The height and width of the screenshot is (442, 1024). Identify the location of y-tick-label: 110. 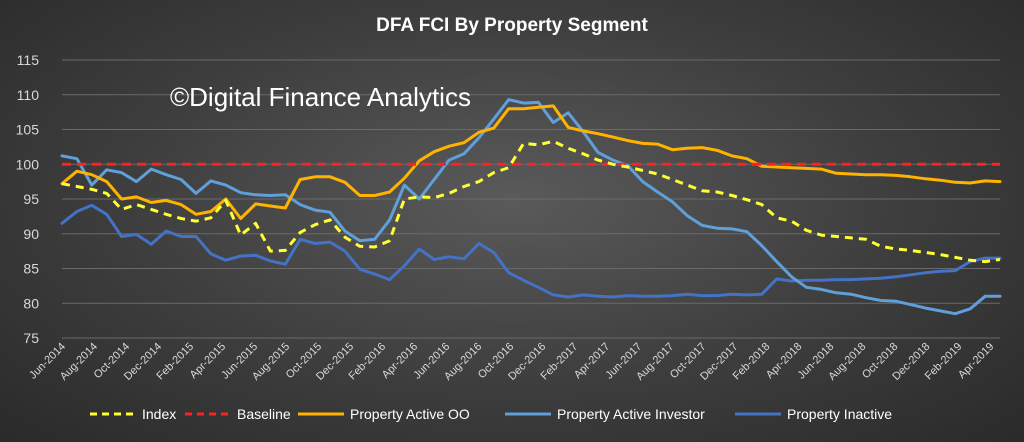
(28, 95).